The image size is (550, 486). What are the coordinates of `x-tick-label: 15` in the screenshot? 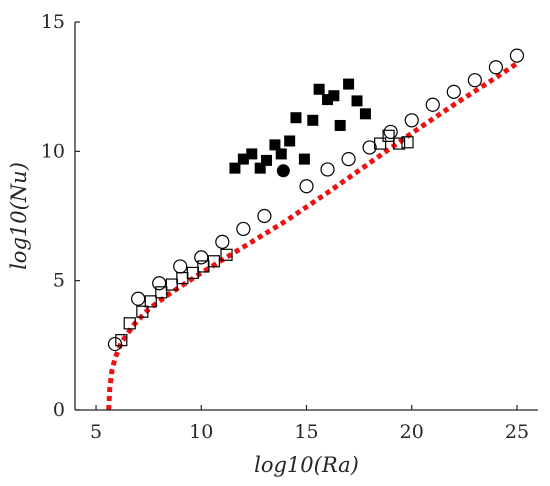 It's located at (306, 432).